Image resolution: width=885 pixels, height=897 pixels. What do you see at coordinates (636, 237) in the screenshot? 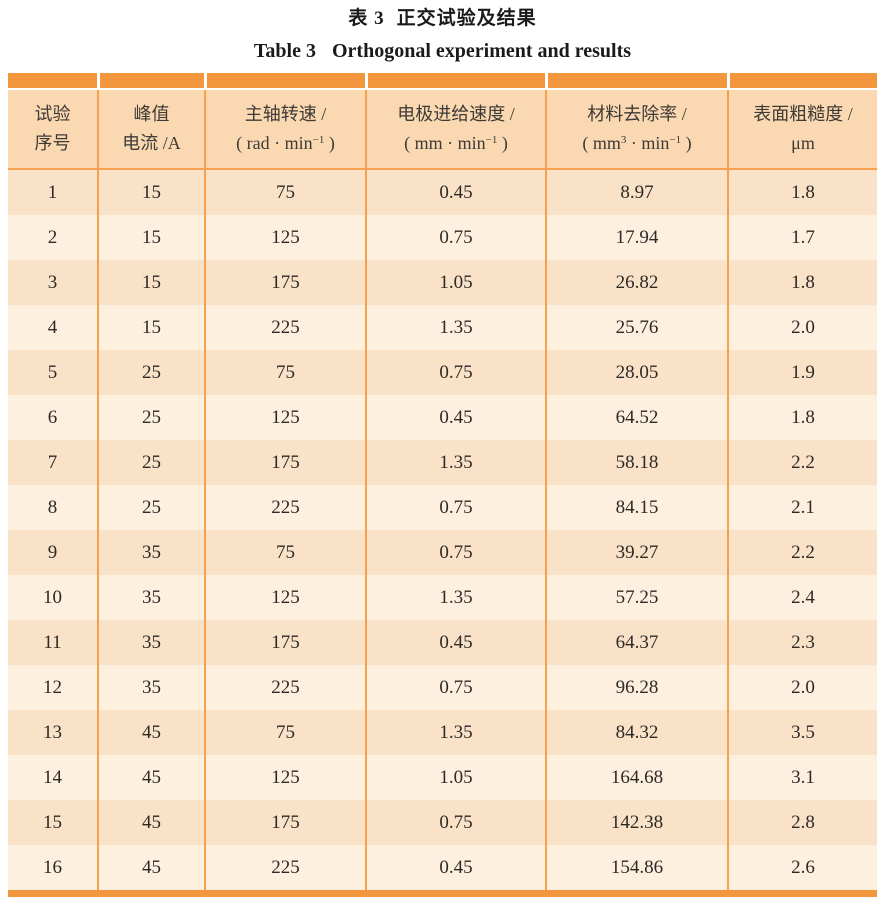
I see `cell-mrr: 17.94` at bounding box center [636, 237].